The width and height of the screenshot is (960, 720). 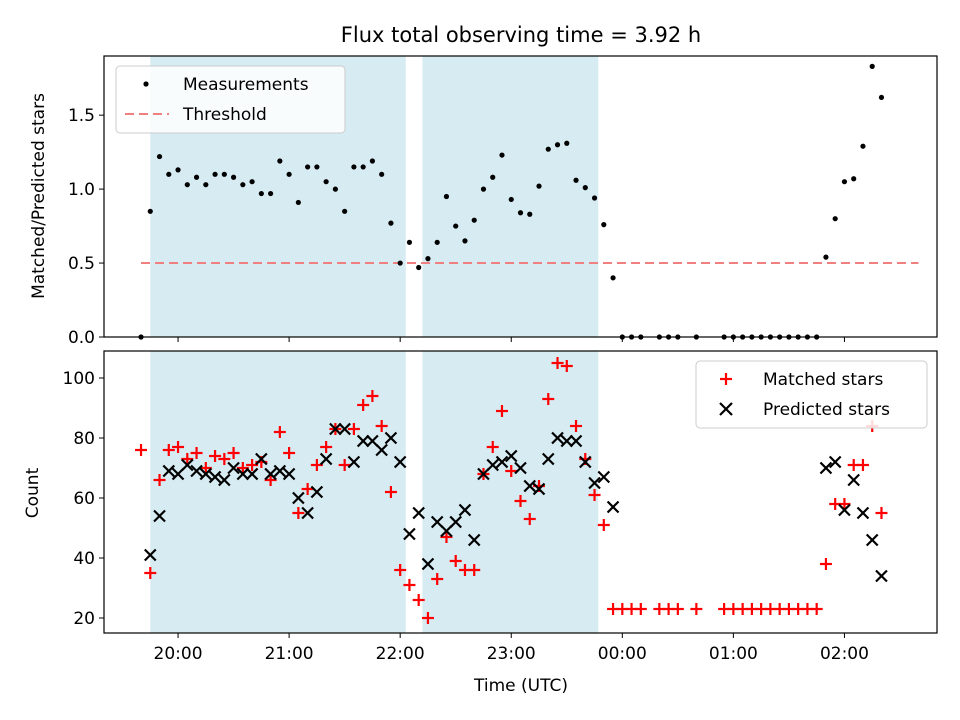 I want to click on top-y-tick-label-0: 0.0, so click(x=81, y=338).